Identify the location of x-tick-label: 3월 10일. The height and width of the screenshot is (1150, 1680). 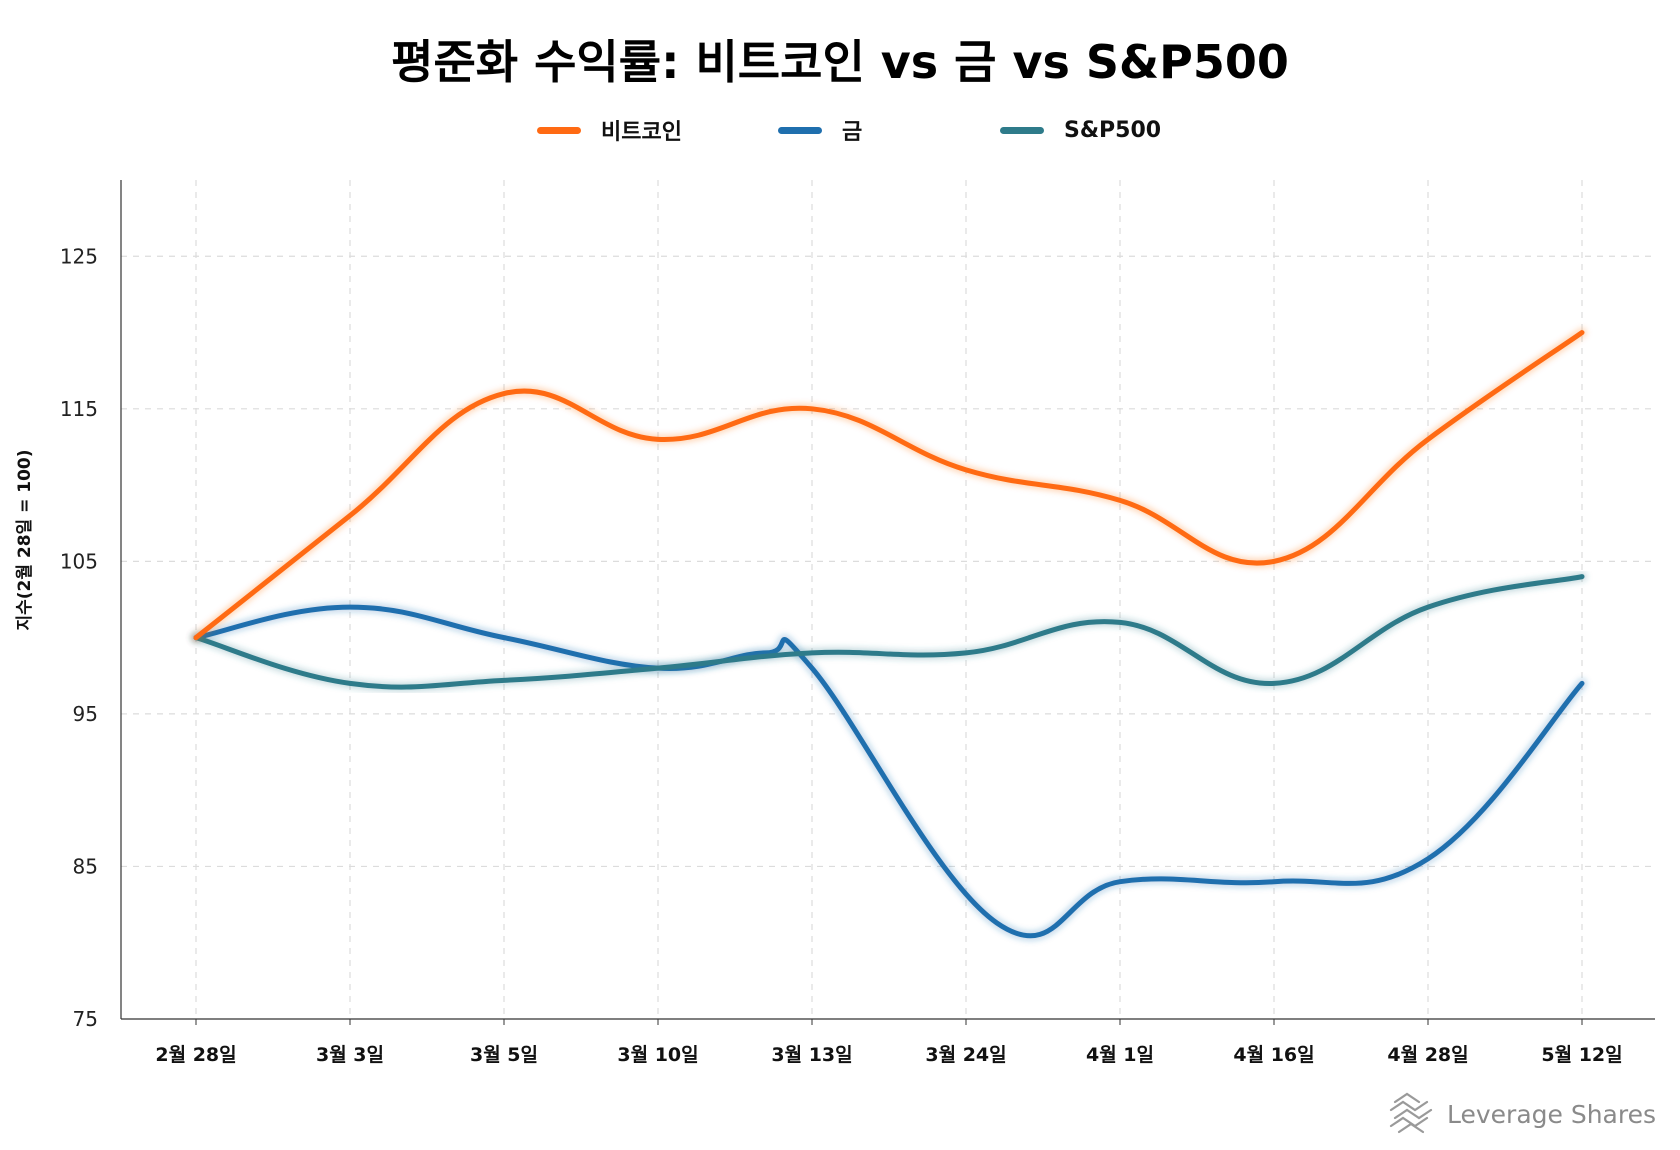
(657, 1055).